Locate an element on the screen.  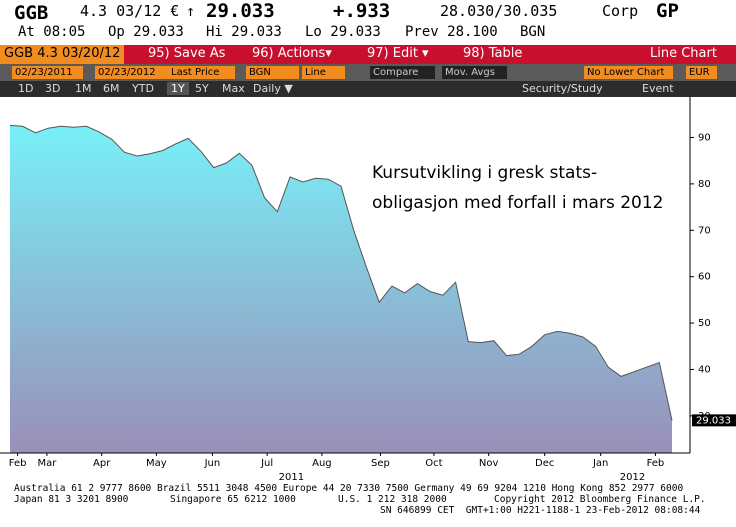
ticker-text: GGB is located at coordinates (31, 13).